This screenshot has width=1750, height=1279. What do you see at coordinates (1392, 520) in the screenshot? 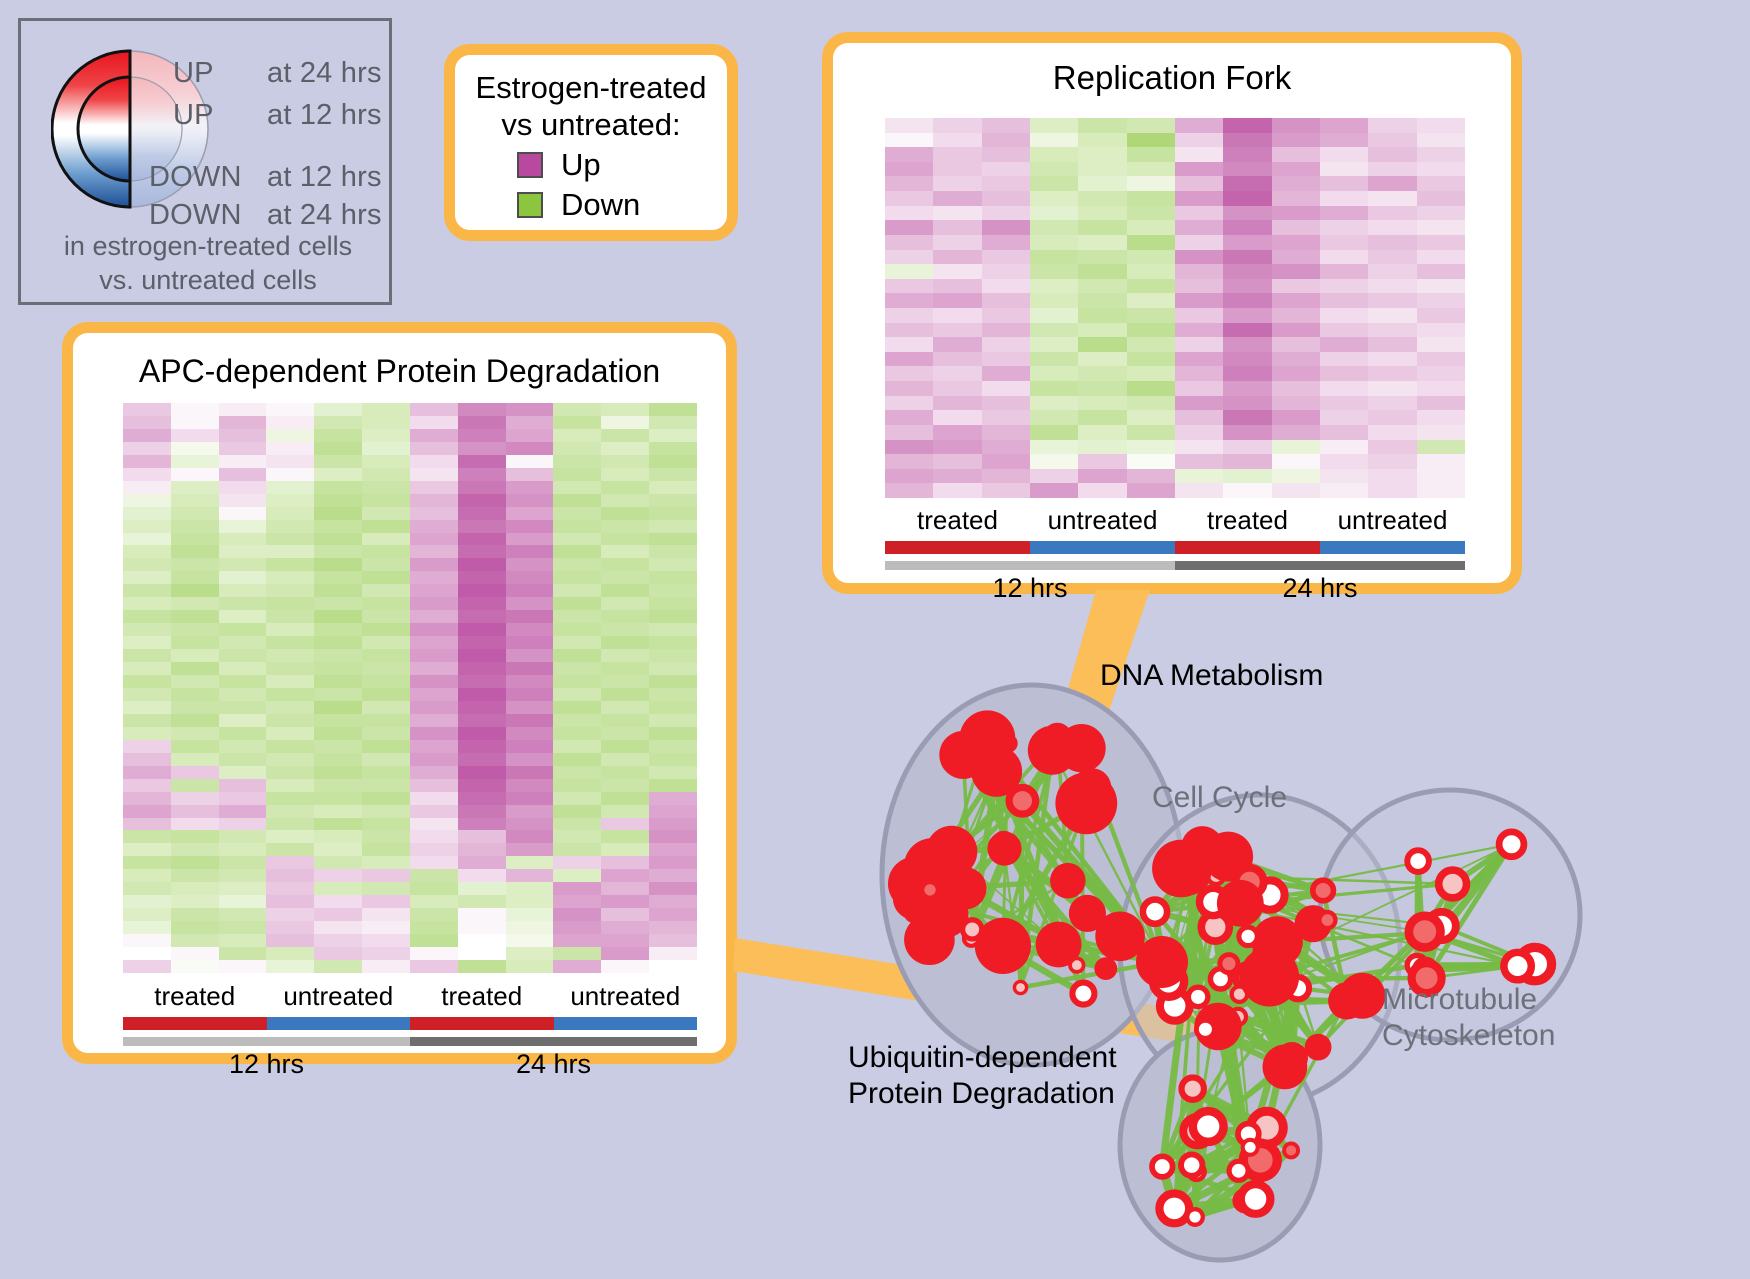
I see `rf-sample-label-3: untreated` at bounding box center [1392, 520].